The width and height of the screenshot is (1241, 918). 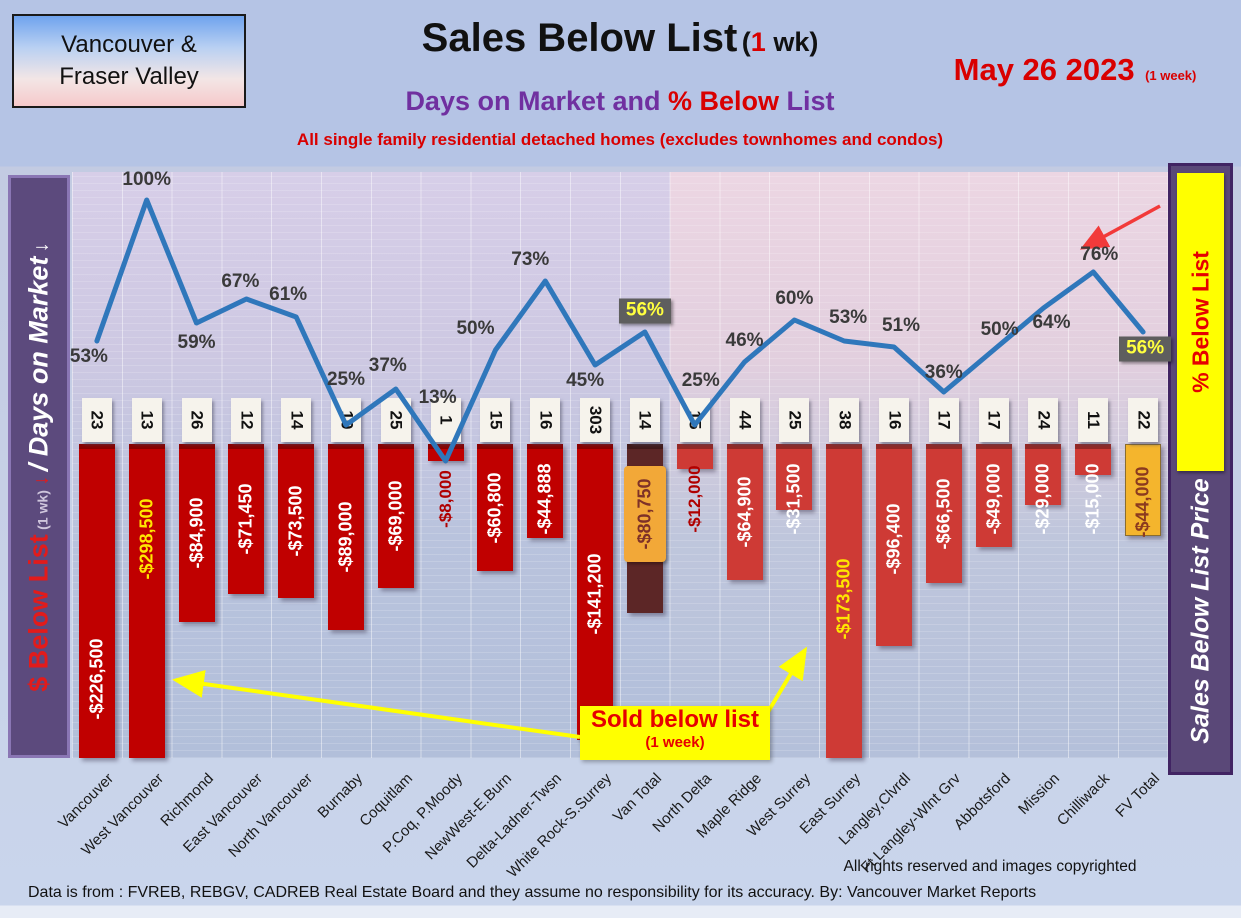 I want to click on days-on-market-box: 26, so click(x=196, y=420).